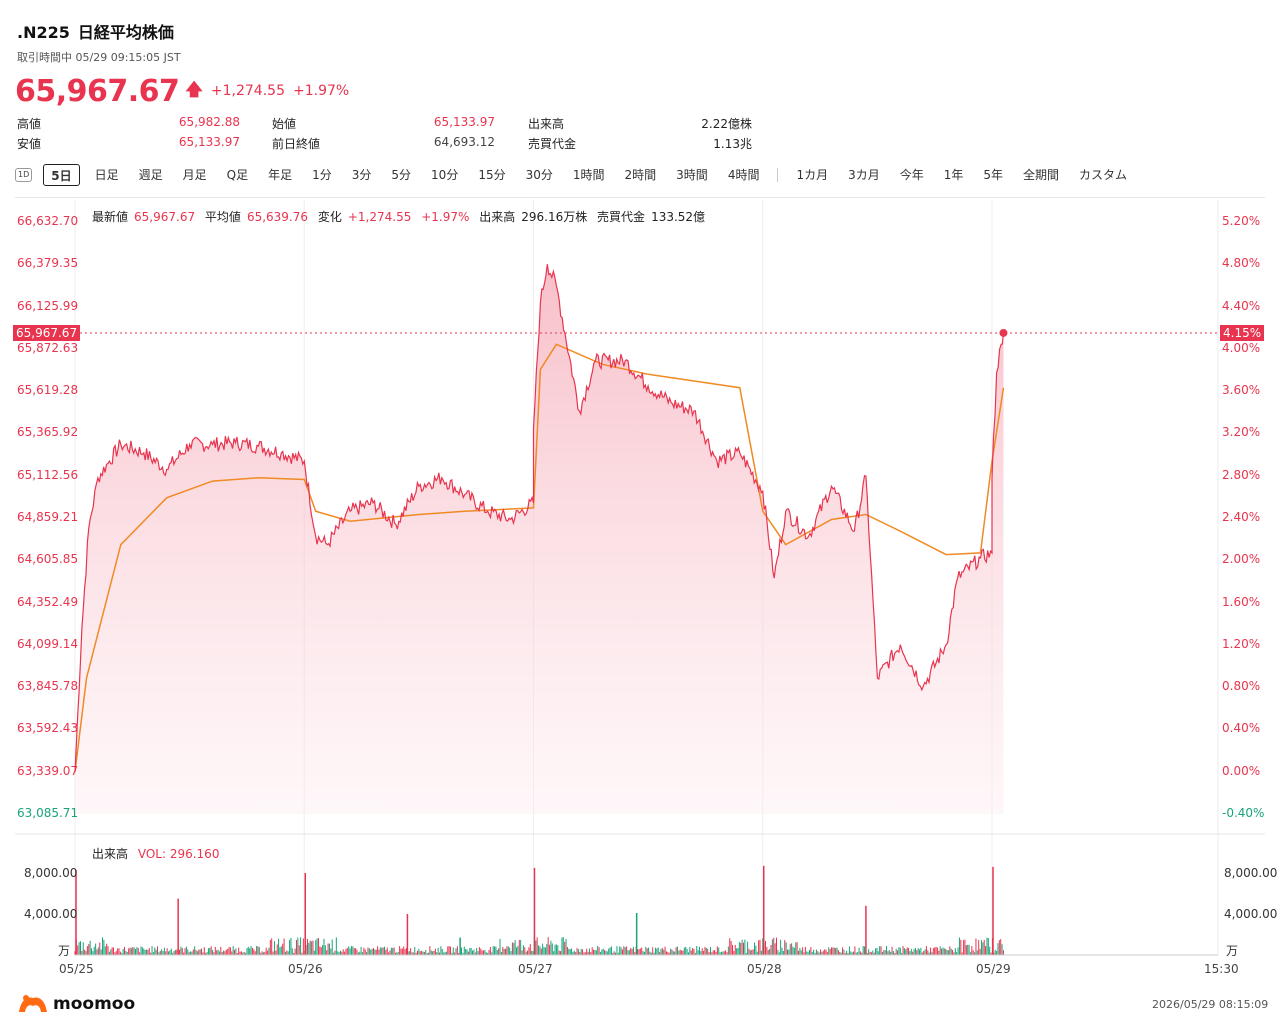 Image resolution: width=1280 pixels, height=1031 pixels. What do you see at coordinates (1241, 347) in the screenshot?
I see `pct-tick: 4.00%` at bounding box center [1241, 347].